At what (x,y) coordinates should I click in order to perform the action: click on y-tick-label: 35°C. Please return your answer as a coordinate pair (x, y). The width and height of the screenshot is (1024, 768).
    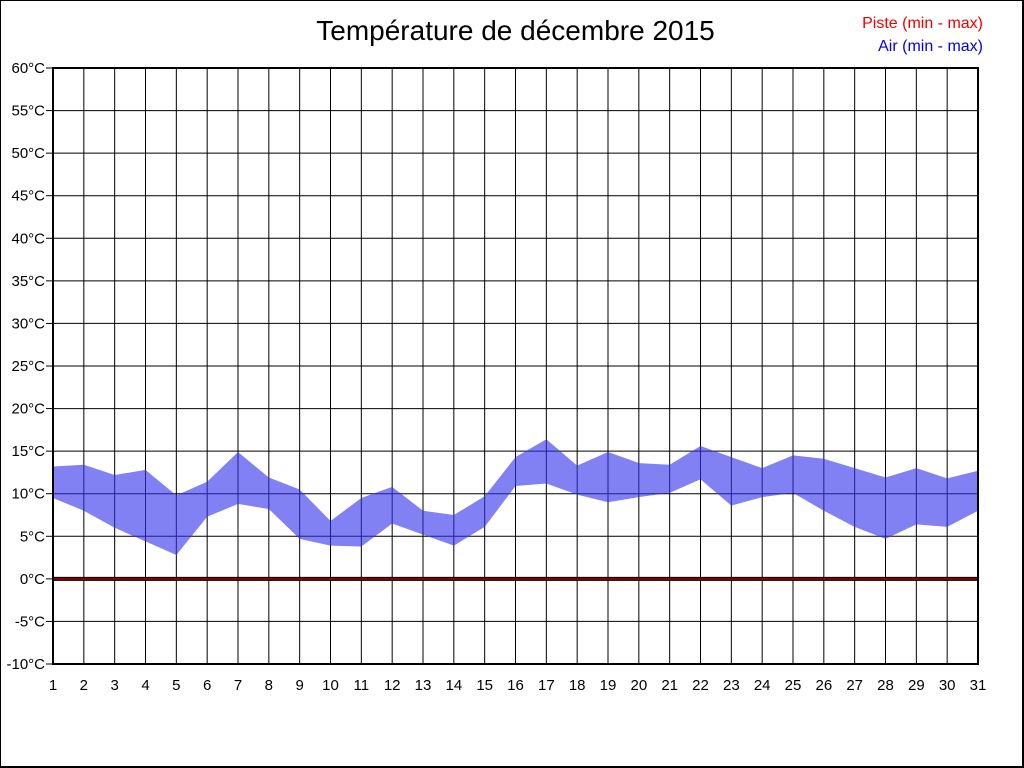
    Looking at the image, I should click on (28, 281).